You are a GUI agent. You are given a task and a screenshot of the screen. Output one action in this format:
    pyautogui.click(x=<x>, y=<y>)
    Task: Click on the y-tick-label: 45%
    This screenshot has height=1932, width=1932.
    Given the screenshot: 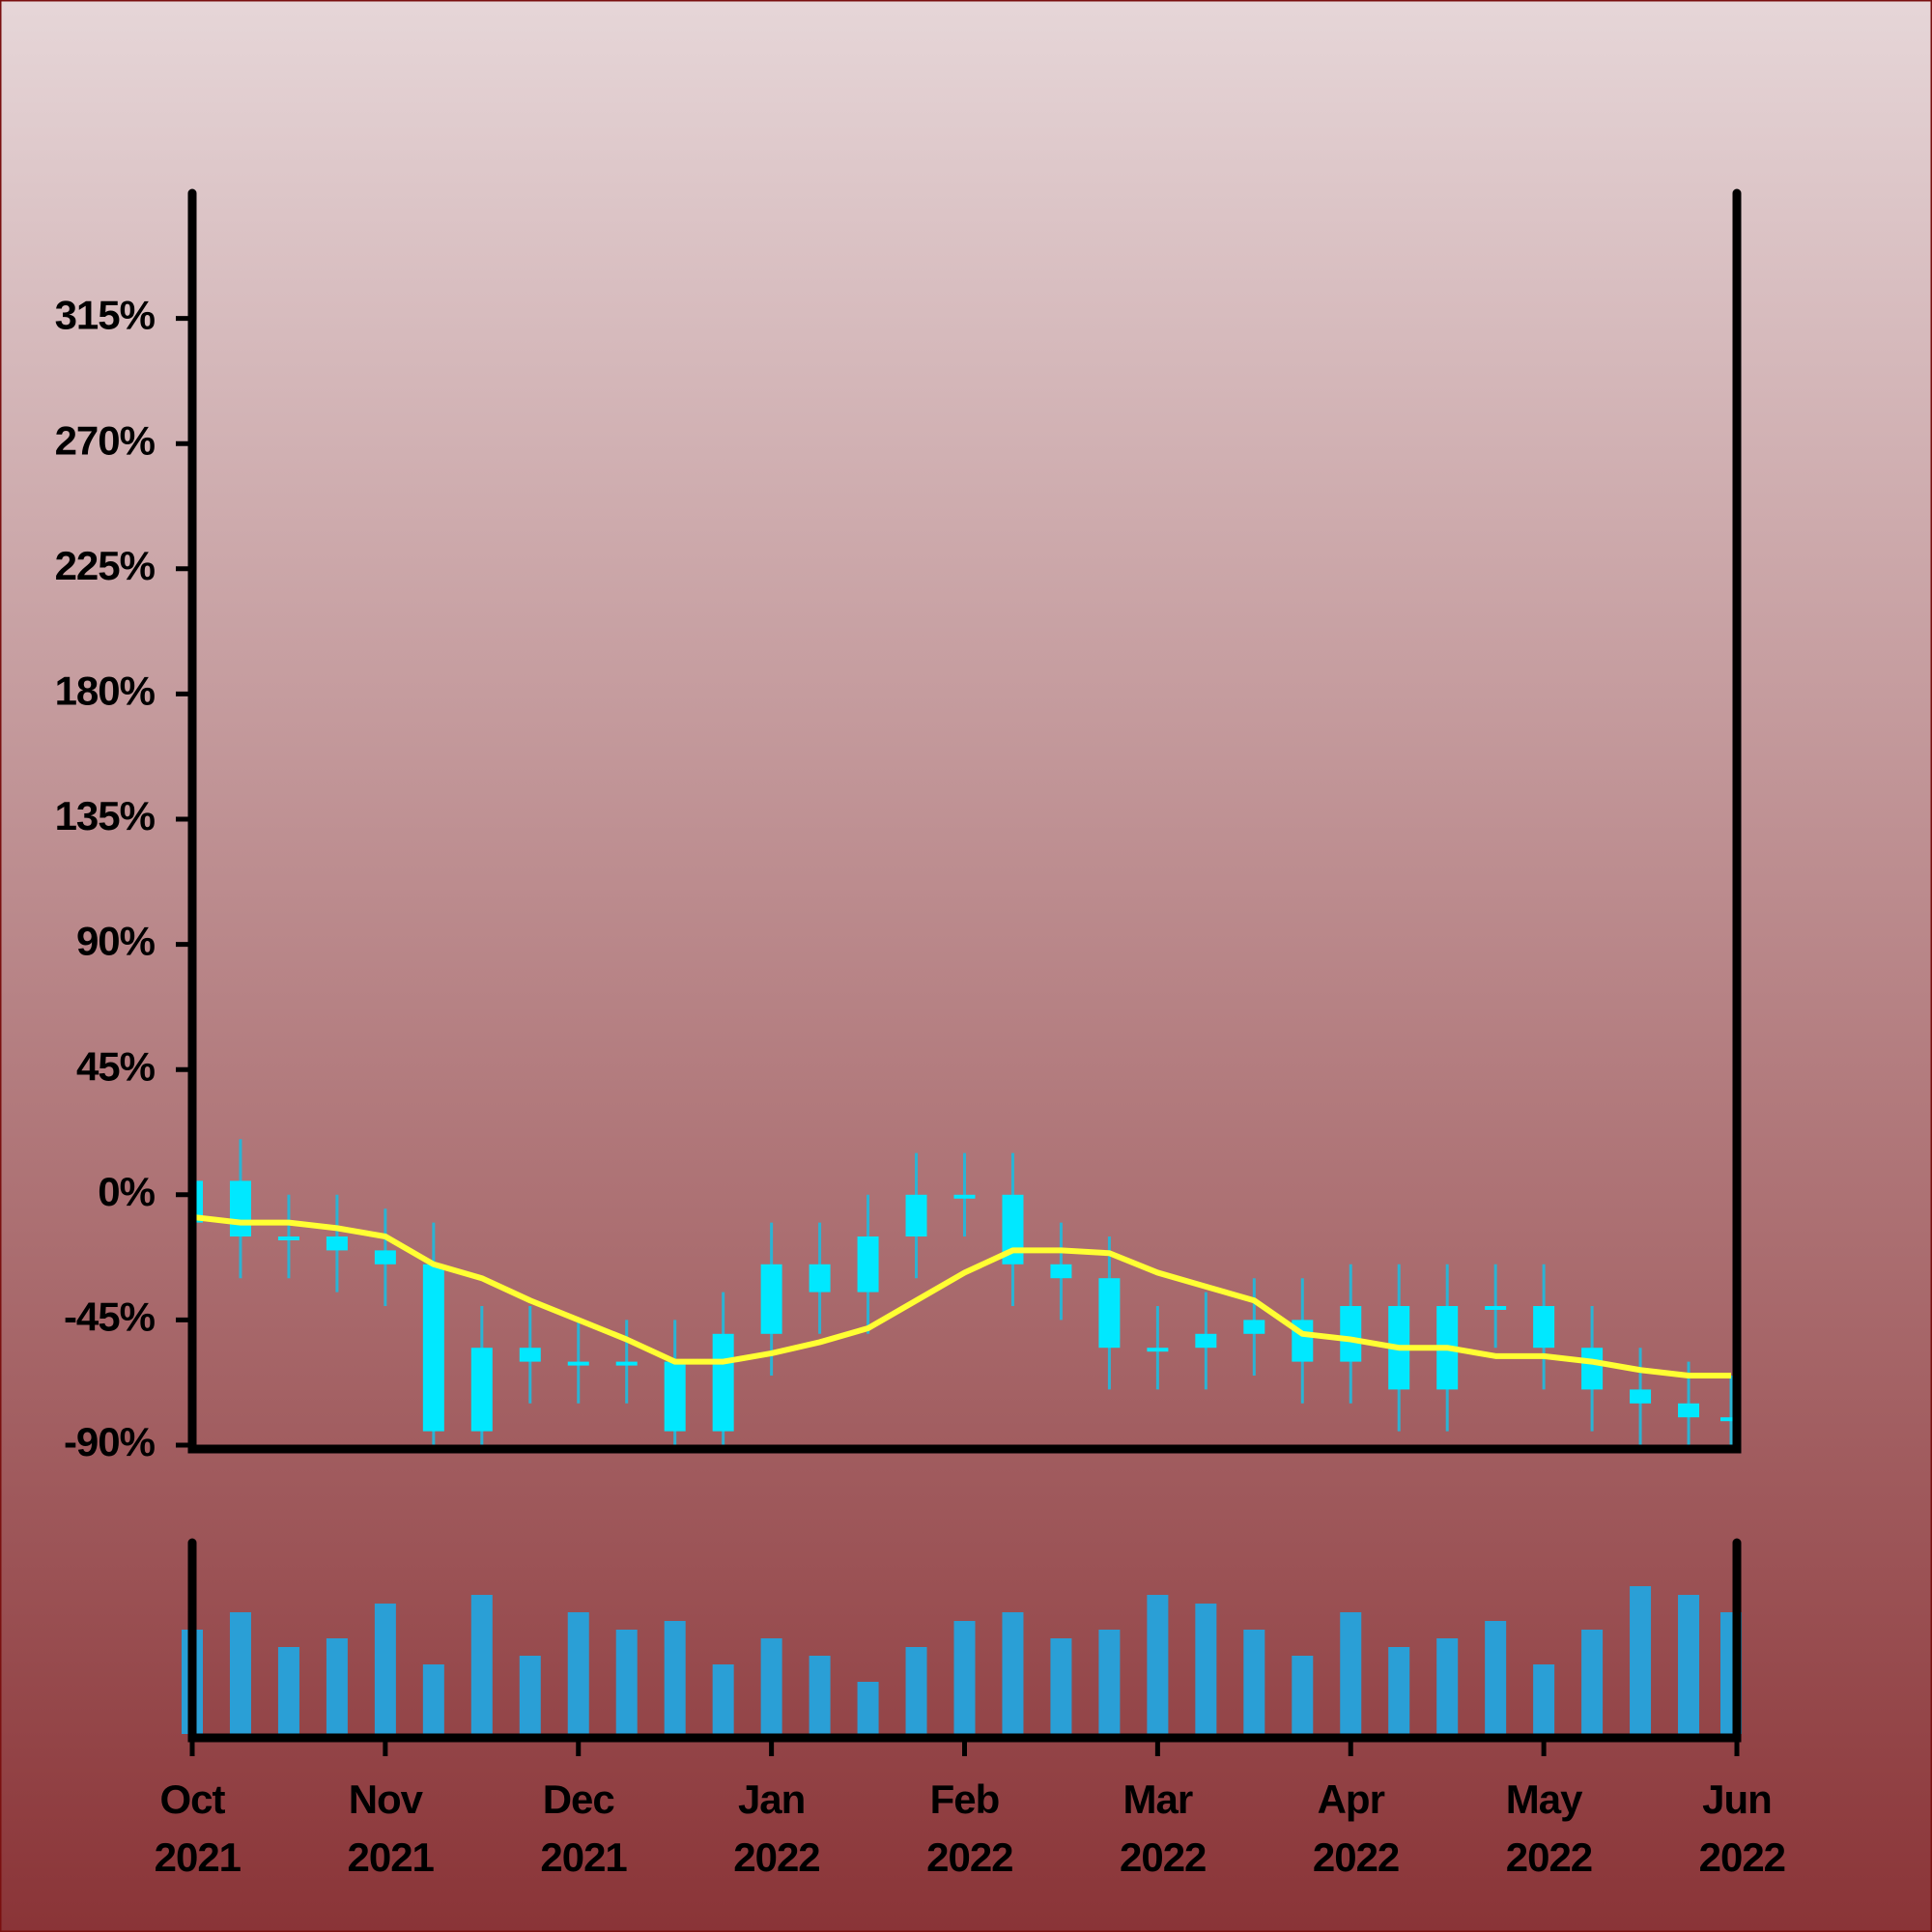 What is the action you would take?
    pyautogui.click(x=116, y=1066)
    